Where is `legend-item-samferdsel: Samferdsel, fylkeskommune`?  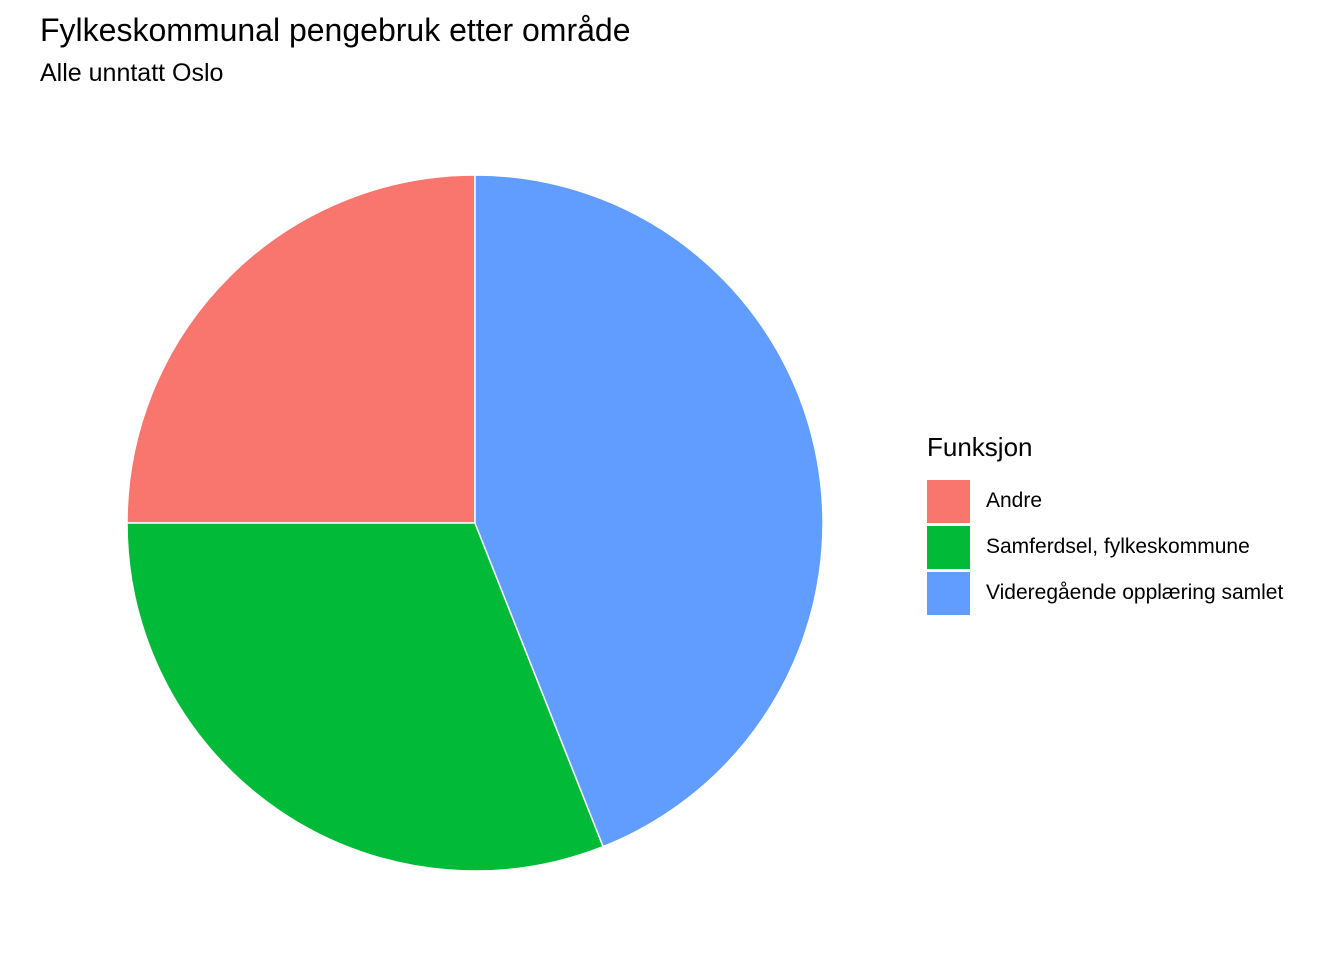 legend-item-samferdsel: Samferdsel, fylkeskommune is located at coordinates (1105, 547).